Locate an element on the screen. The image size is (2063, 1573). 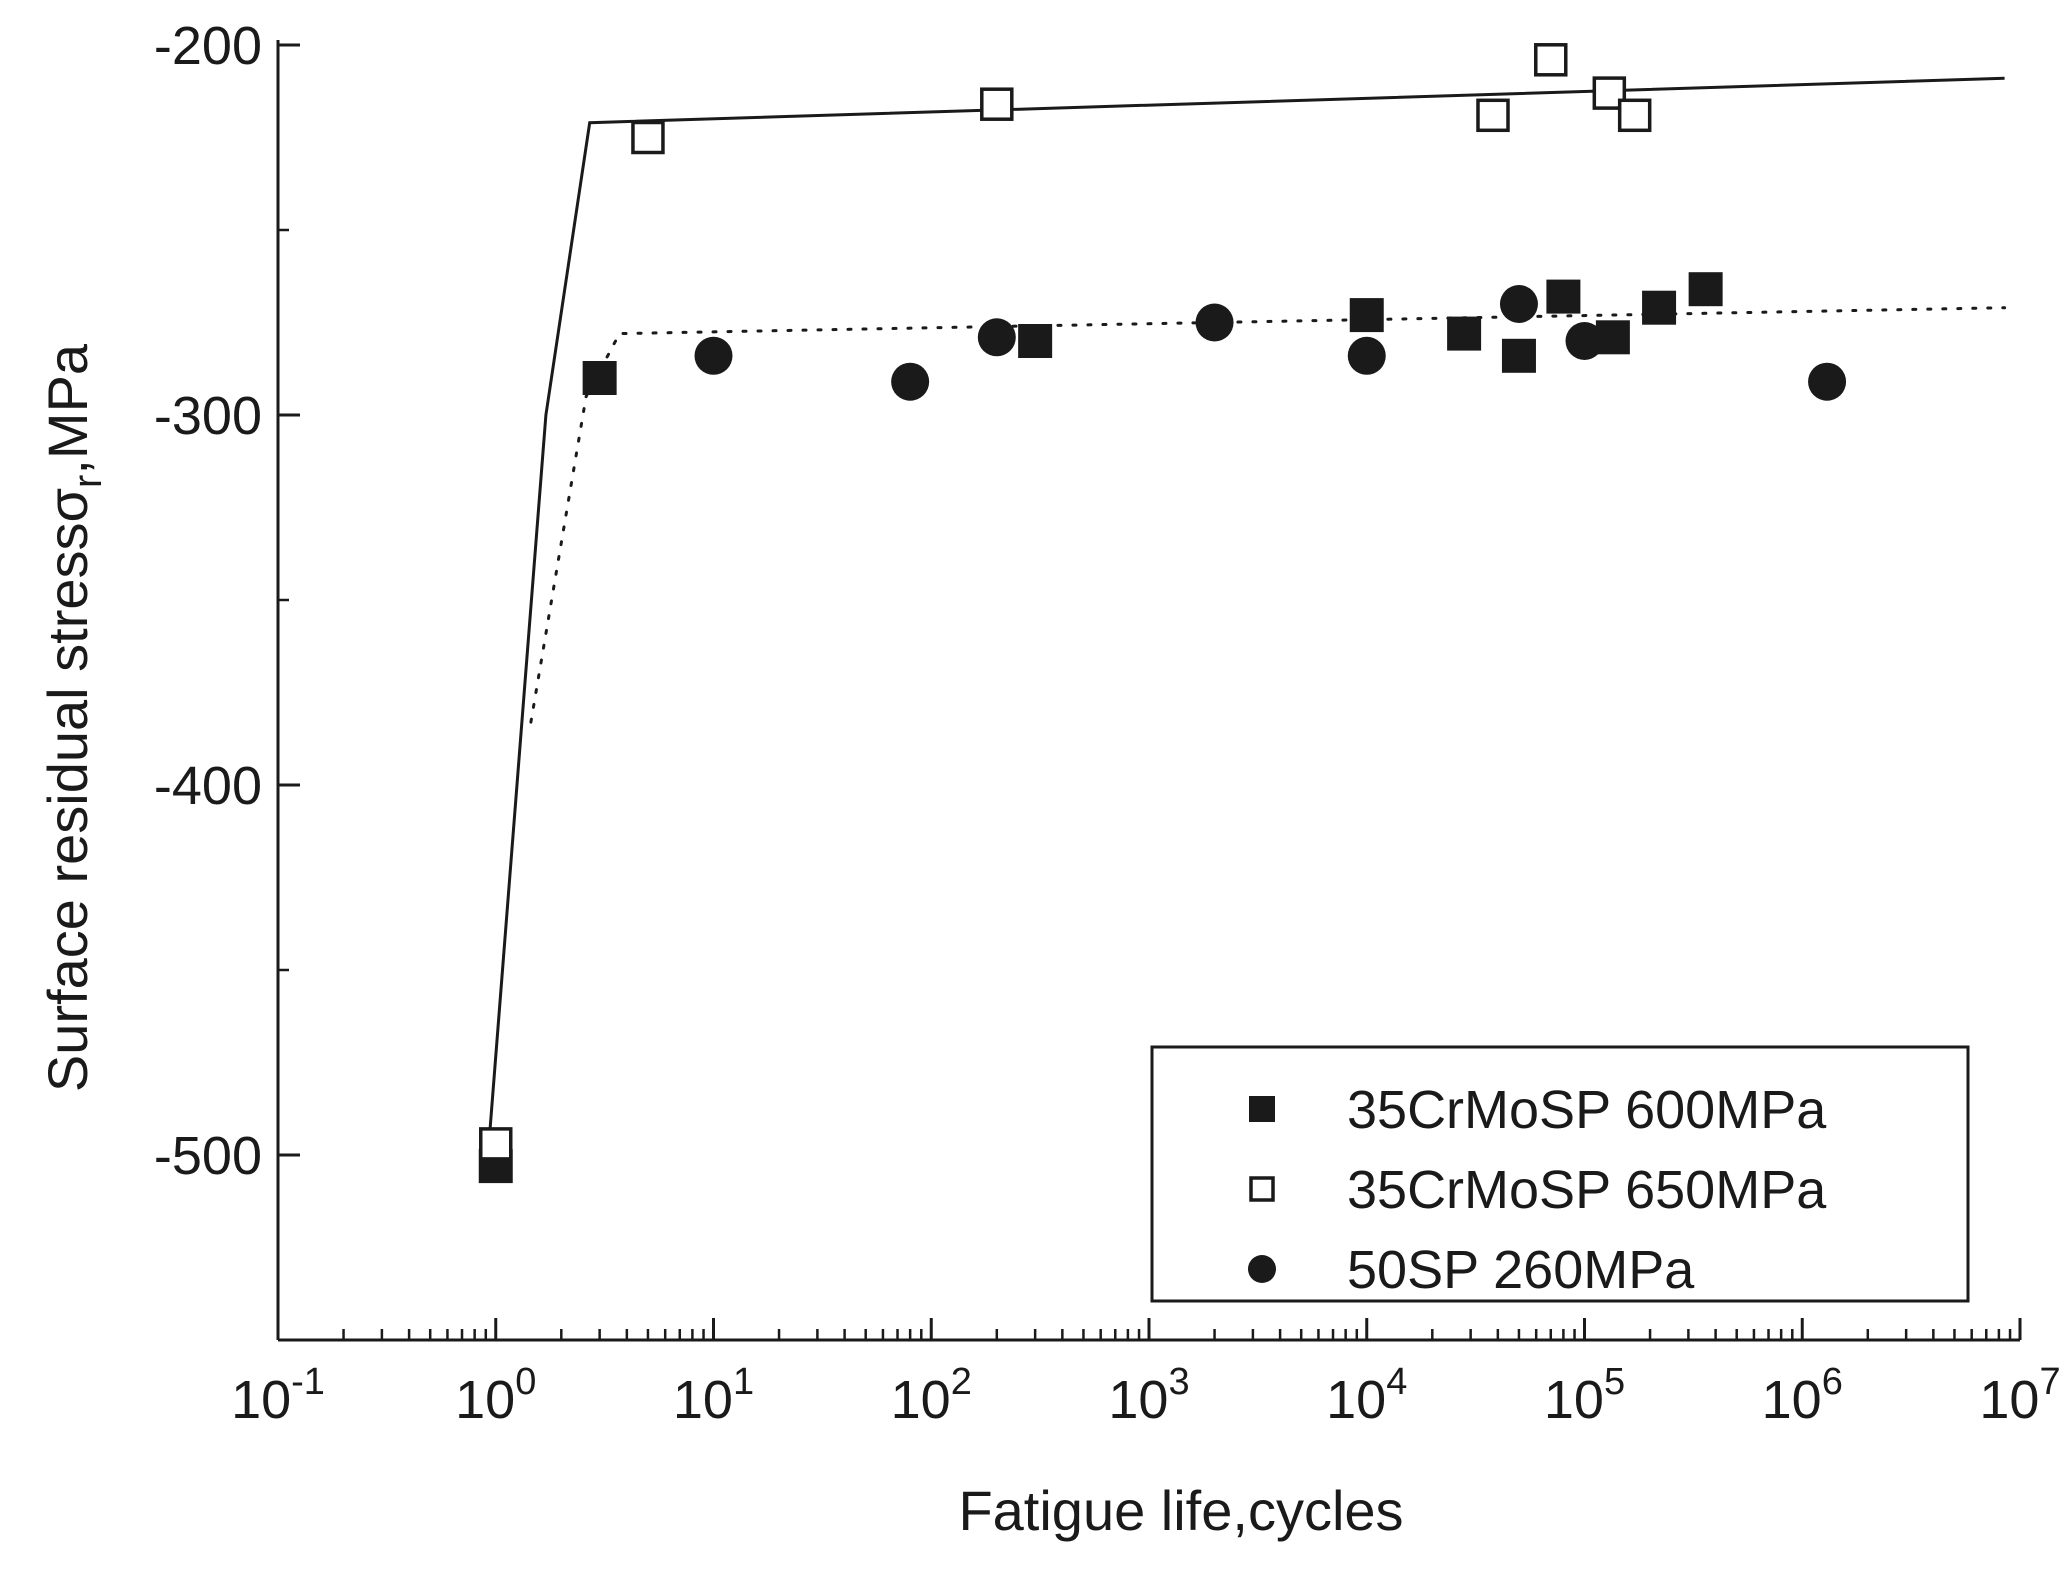
x-axis-title: Fatigue life,cycles is located at coordinates (1180, 1510).